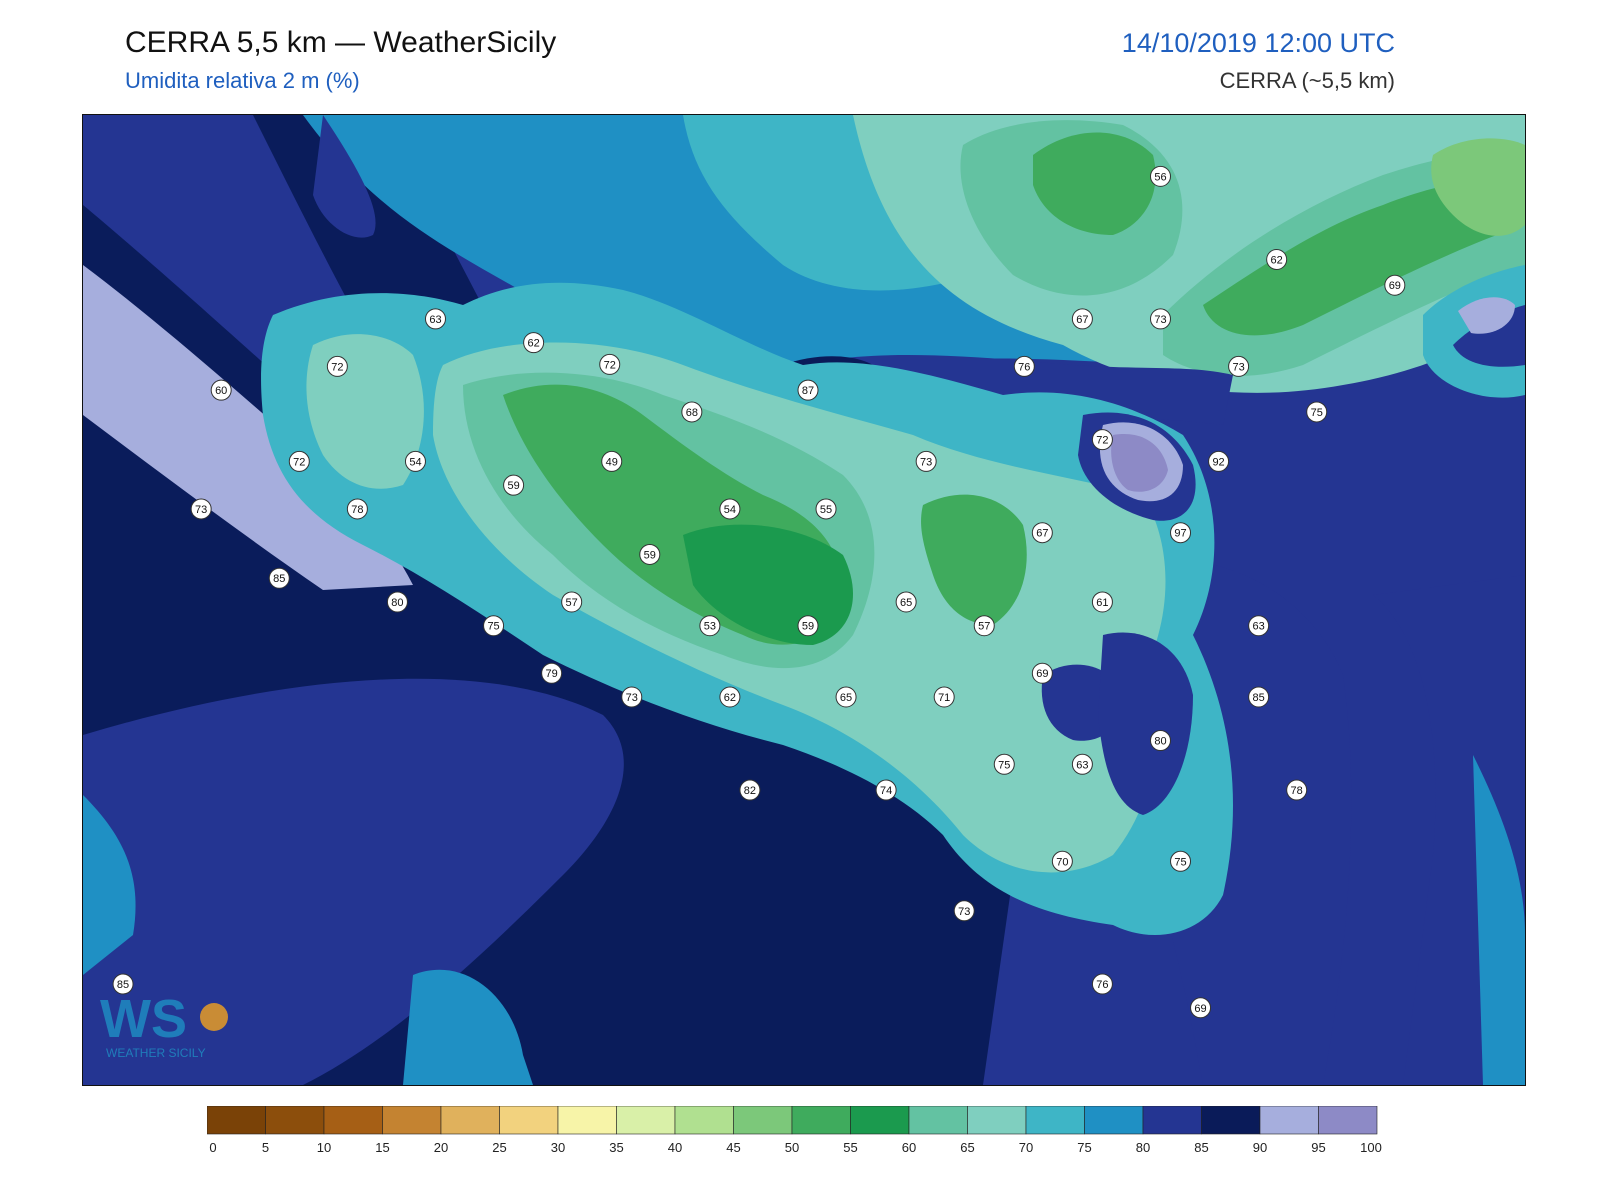 This screenshot has height=1200, width=1600. I want to click on colorbar-tick-label: 80, so click(1143, 1147).